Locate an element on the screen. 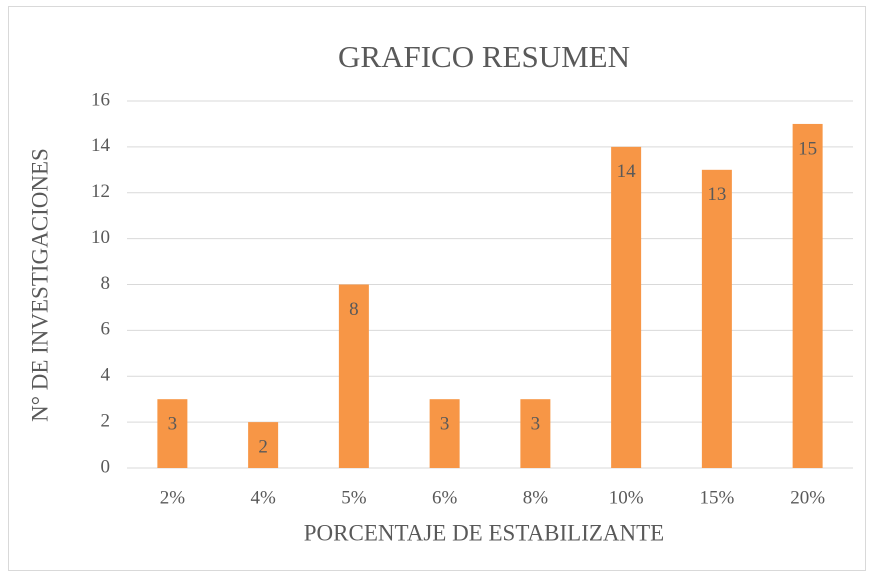  y-tick-label: 6 is located at coordinates (106, 329).